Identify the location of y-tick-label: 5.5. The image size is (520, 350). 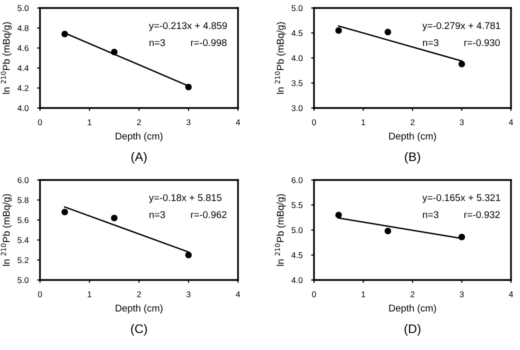
(297, 205).